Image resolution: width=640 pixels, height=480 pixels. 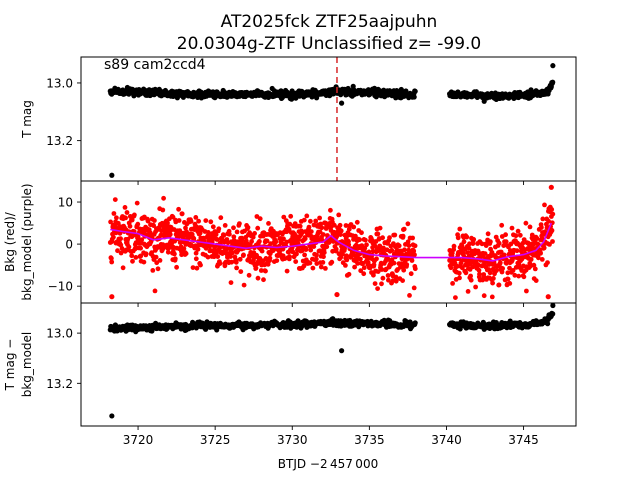 What do you see at coordinates (27, 241) in the screenshot?
I see `y-axis-label-line2: bkg_model (purple)` at bounding box center [27, 241].